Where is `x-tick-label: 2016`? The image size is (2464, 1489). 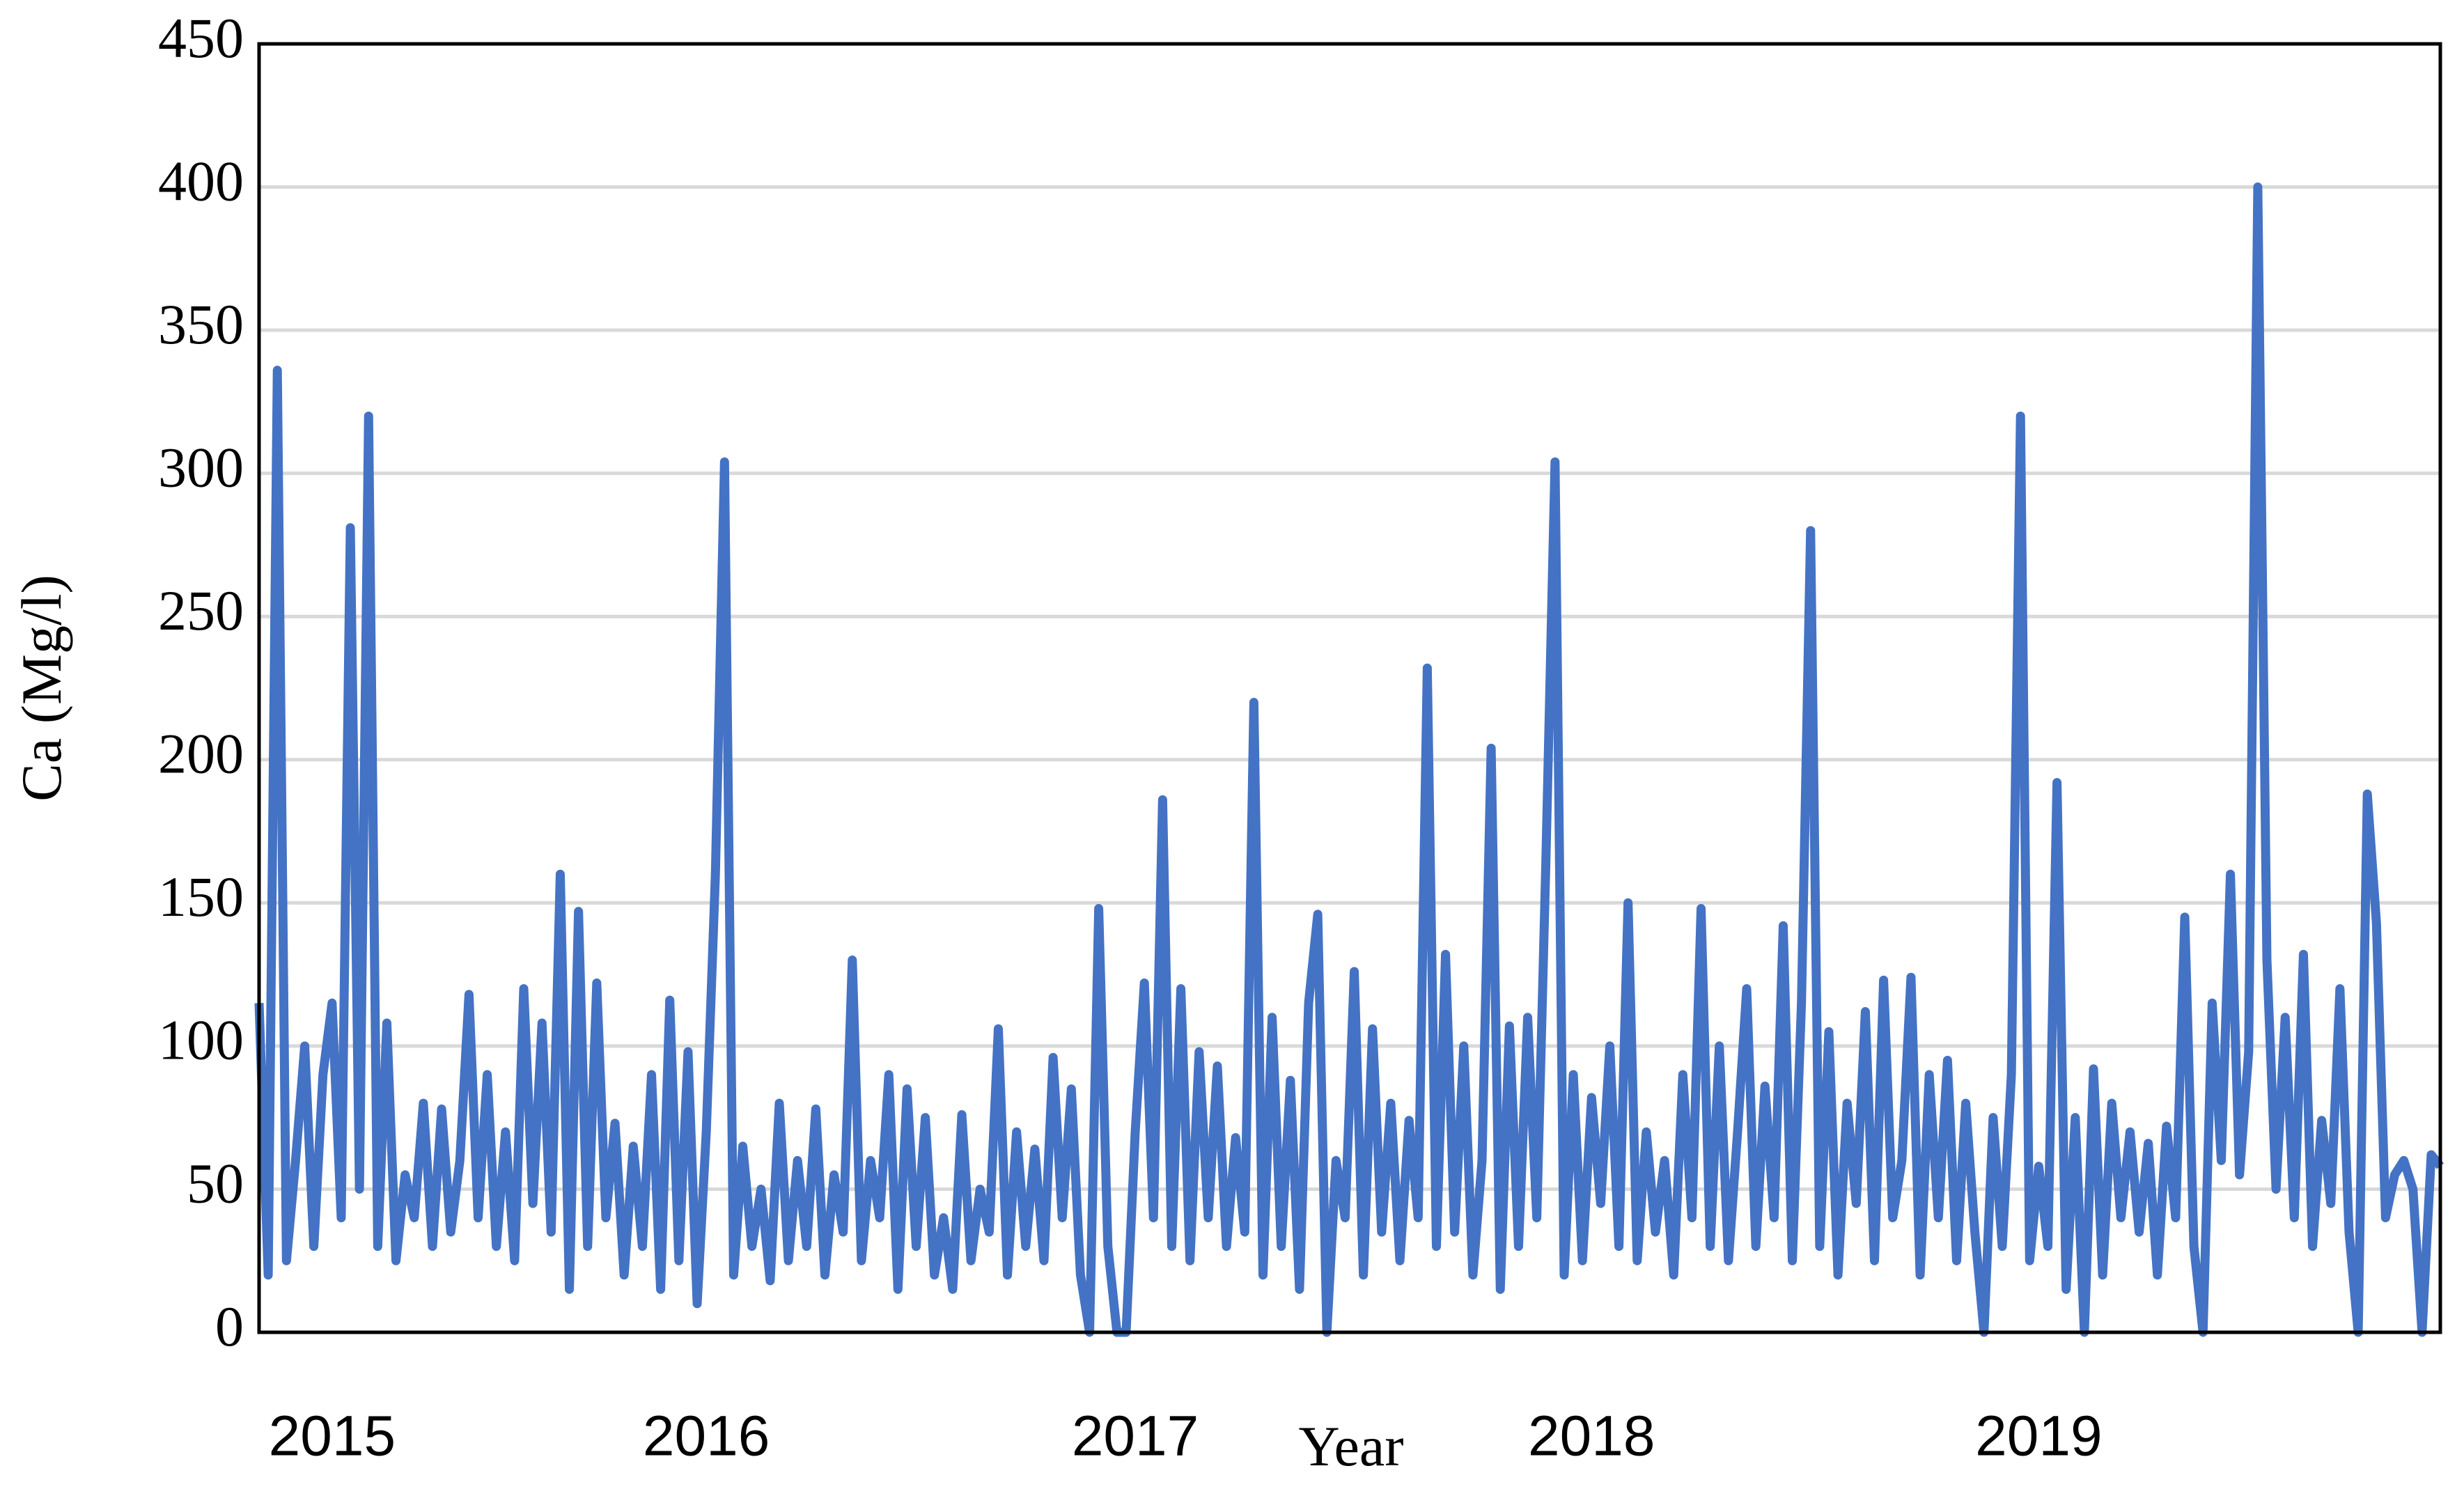 x-tick-label: 2016 is located at coordinates (706, 1436).